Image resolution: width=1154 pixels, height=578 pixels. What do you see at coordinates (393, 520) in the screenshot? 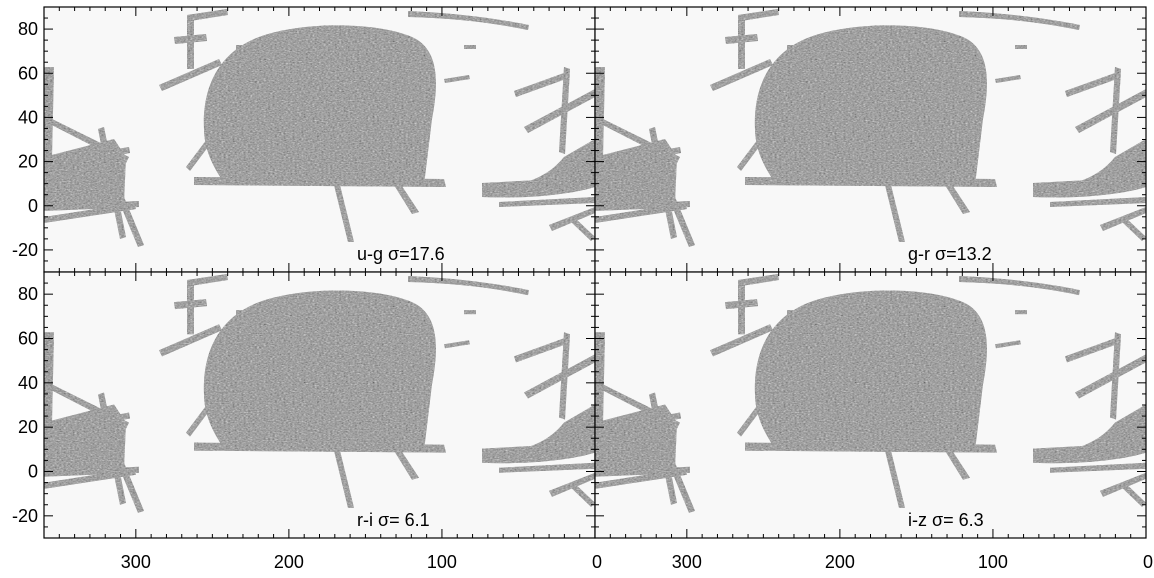
I see `panel-label: r-i σ= 6.1` at bounding box center [393, 520].